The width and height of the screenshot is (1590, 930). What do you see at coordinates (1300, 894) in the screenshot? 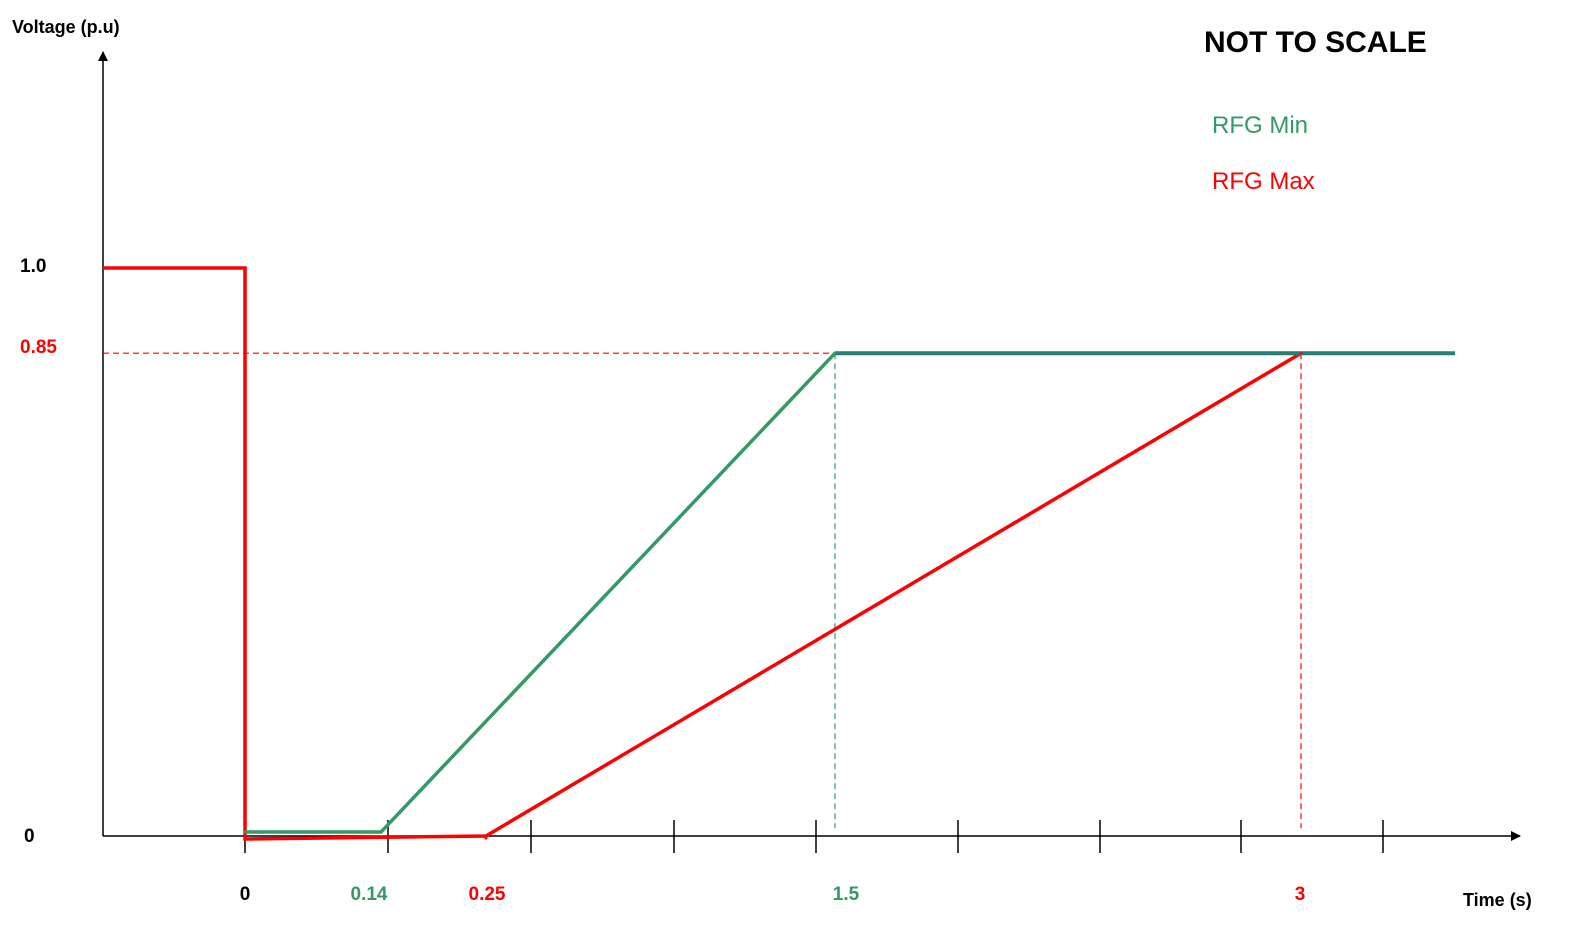
I see `x-tick-label: 3` at bounding box center [1300, 894].